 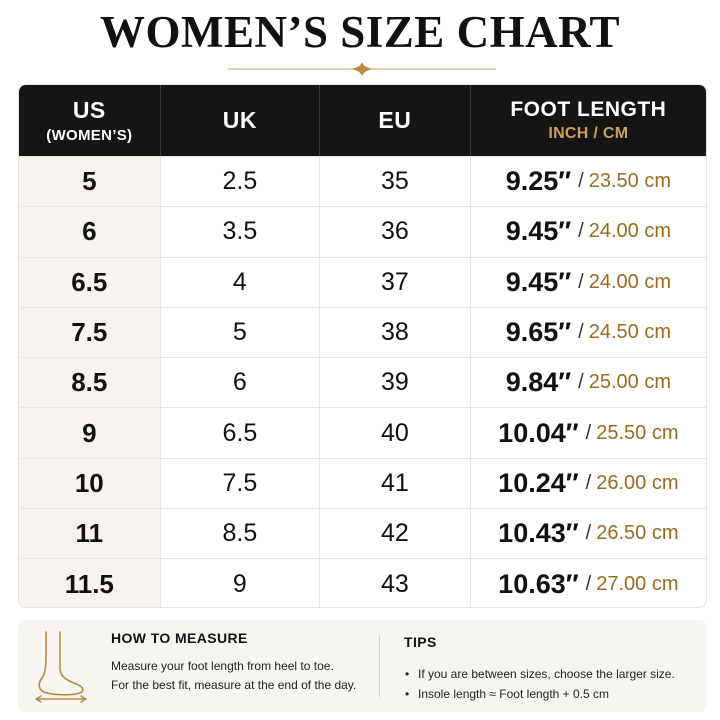 I want to click on cell-foot-length: 9.65″ /24.50 cm, so click(x=588, y=332).